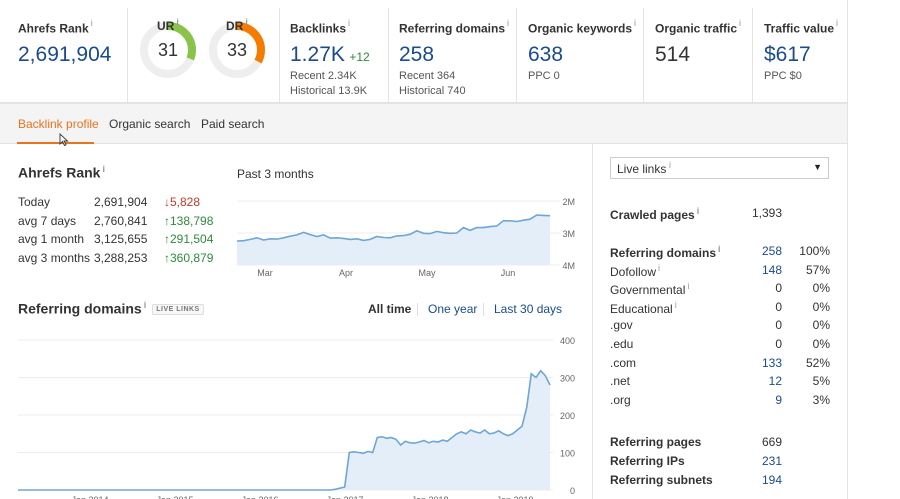  Describe the element at coordinates (393, 228) in the screenshot. I see `series-line` at that location.